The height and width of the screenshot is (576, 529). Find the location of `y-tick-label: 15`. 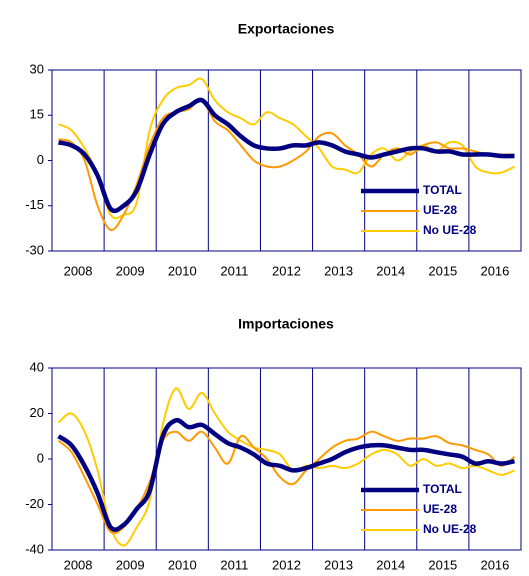

y-tick-label: 15 is located at coordinates (37, 114).